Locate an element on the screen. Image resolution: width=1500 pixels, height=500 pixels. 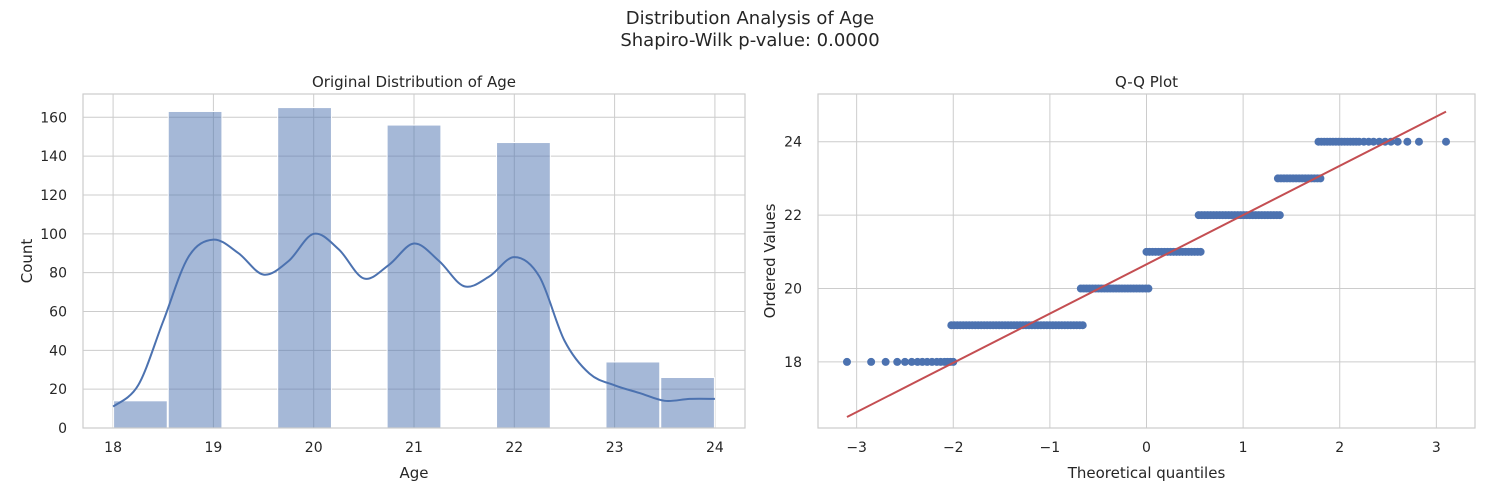
x-axis-label: Theoretical quantiles is located at coordinates (1146, 473).